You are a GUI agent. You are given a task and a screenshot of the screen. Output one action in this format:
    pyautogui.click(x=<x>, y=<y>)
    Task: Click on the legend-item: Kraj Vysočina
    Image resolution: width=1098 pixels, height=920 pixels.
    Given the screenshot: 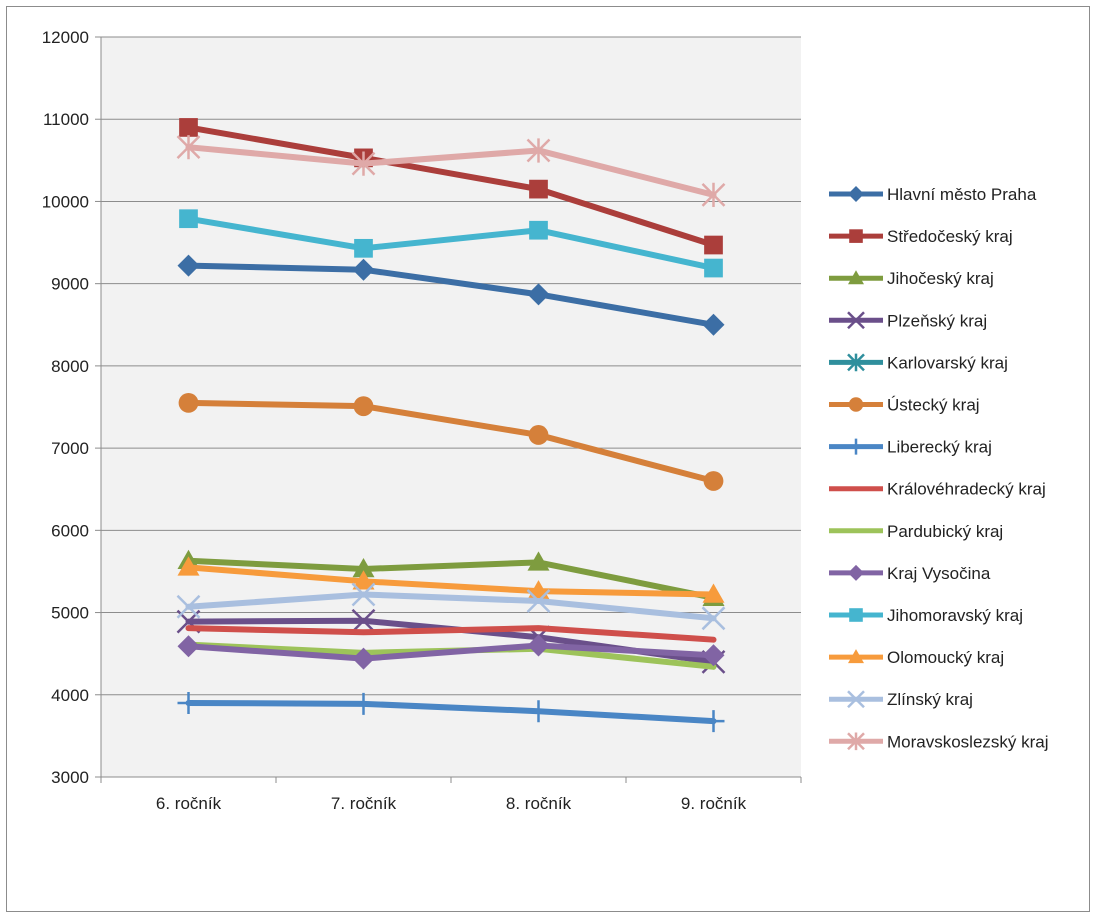 What is the action you would take?
    pyautogui.click(x=910, y=573)
    